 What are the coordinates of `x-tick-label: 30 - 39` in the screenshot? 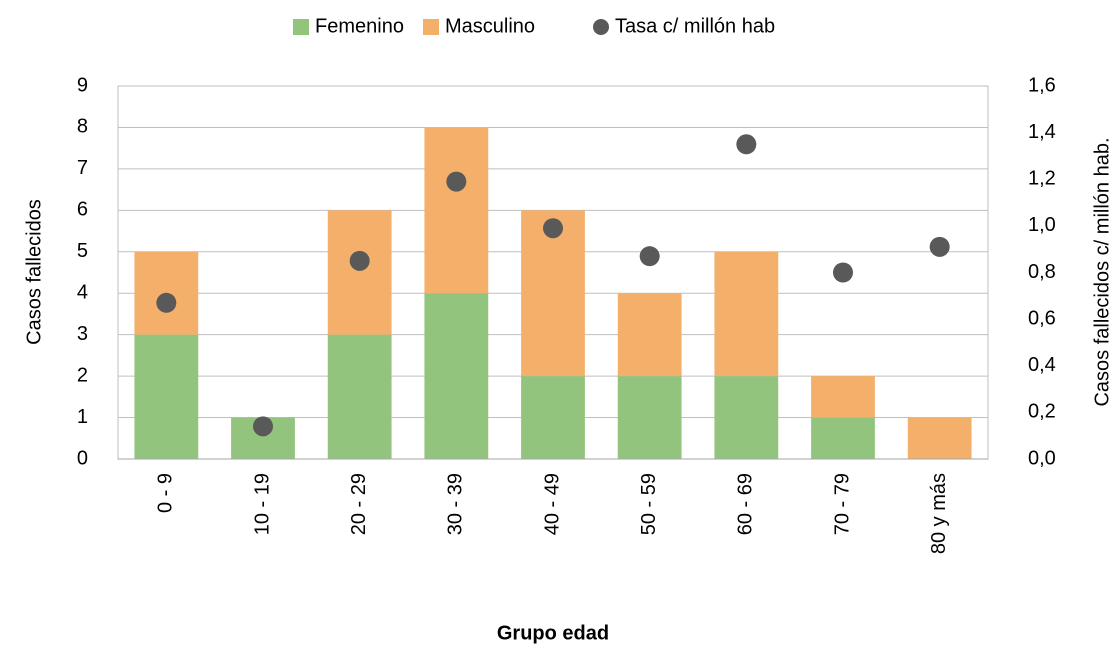 It's located at (456, 504).